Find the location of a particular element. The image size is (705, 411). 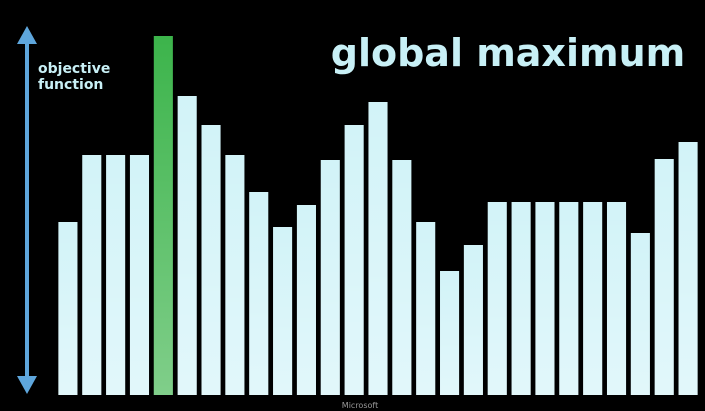

annotation: objective is located at coordinates (74, 69).